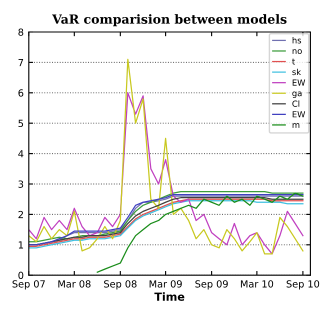 The image size is (320, 320). What do you see at coordinates (21, 184) in the screenshot?
I see `y-tick-label: 3` at bounding box center [21, 184].